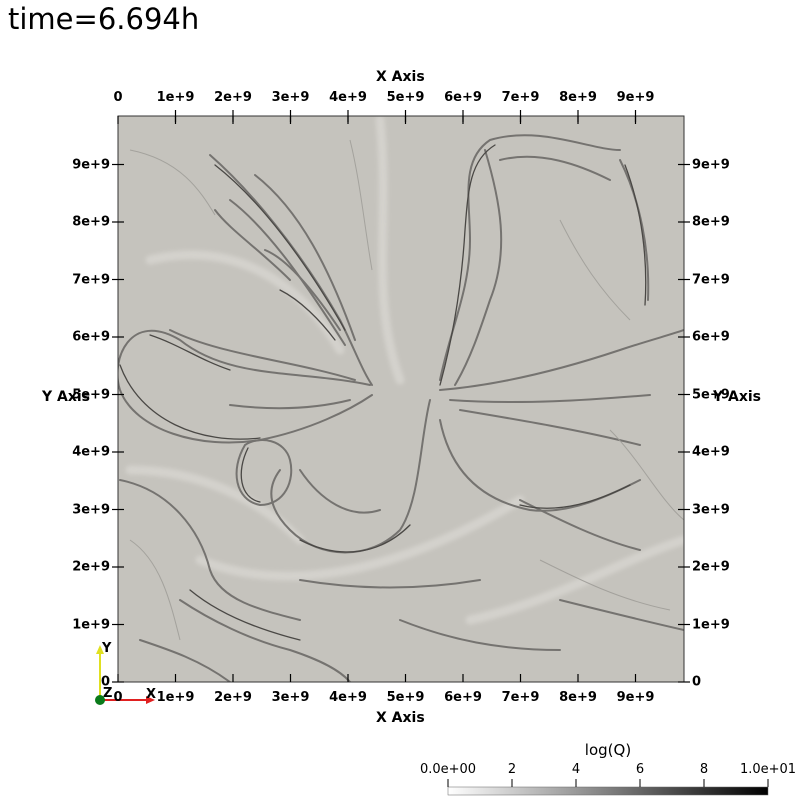  I want to click on y-axis-title-left: Y Axis, so click(66, 397).